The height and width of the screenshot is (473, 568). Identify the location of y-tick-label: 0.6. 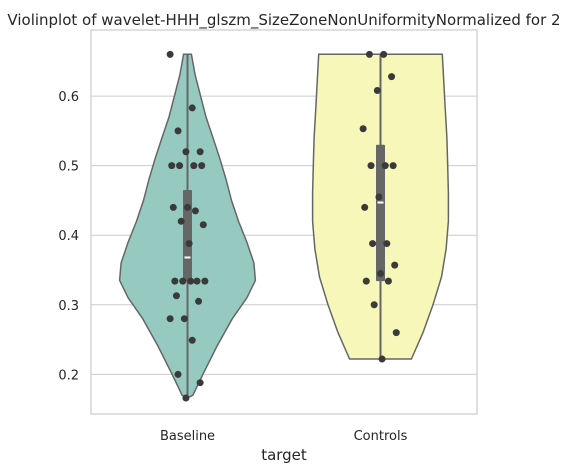
(68, 97).